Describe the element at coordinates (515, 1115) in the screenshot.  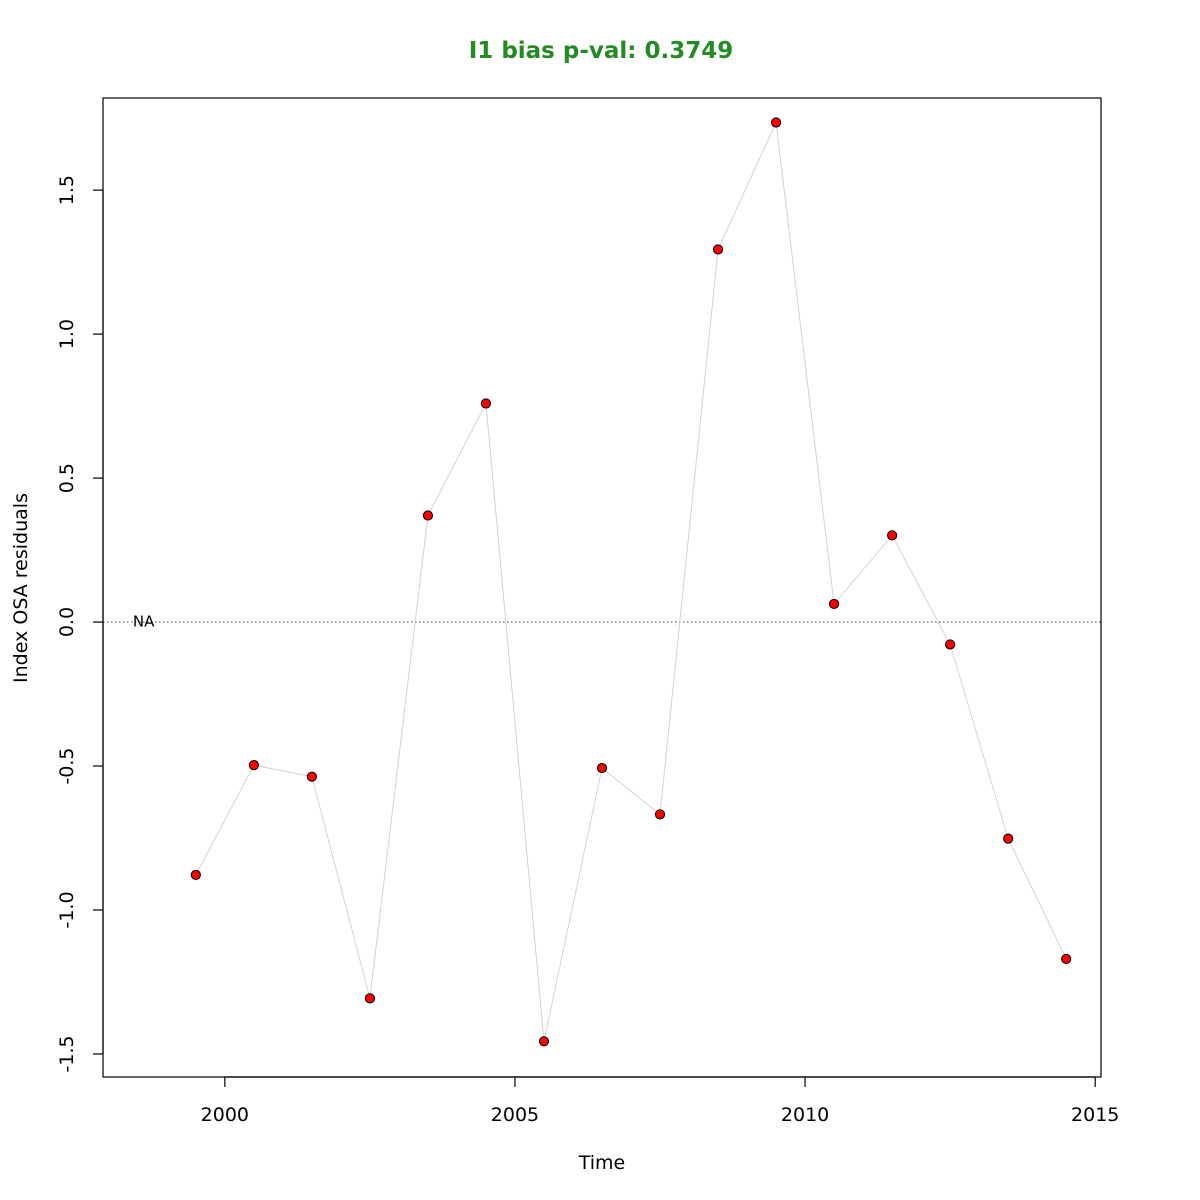
I see `x-tick-label: 2005` at that location.